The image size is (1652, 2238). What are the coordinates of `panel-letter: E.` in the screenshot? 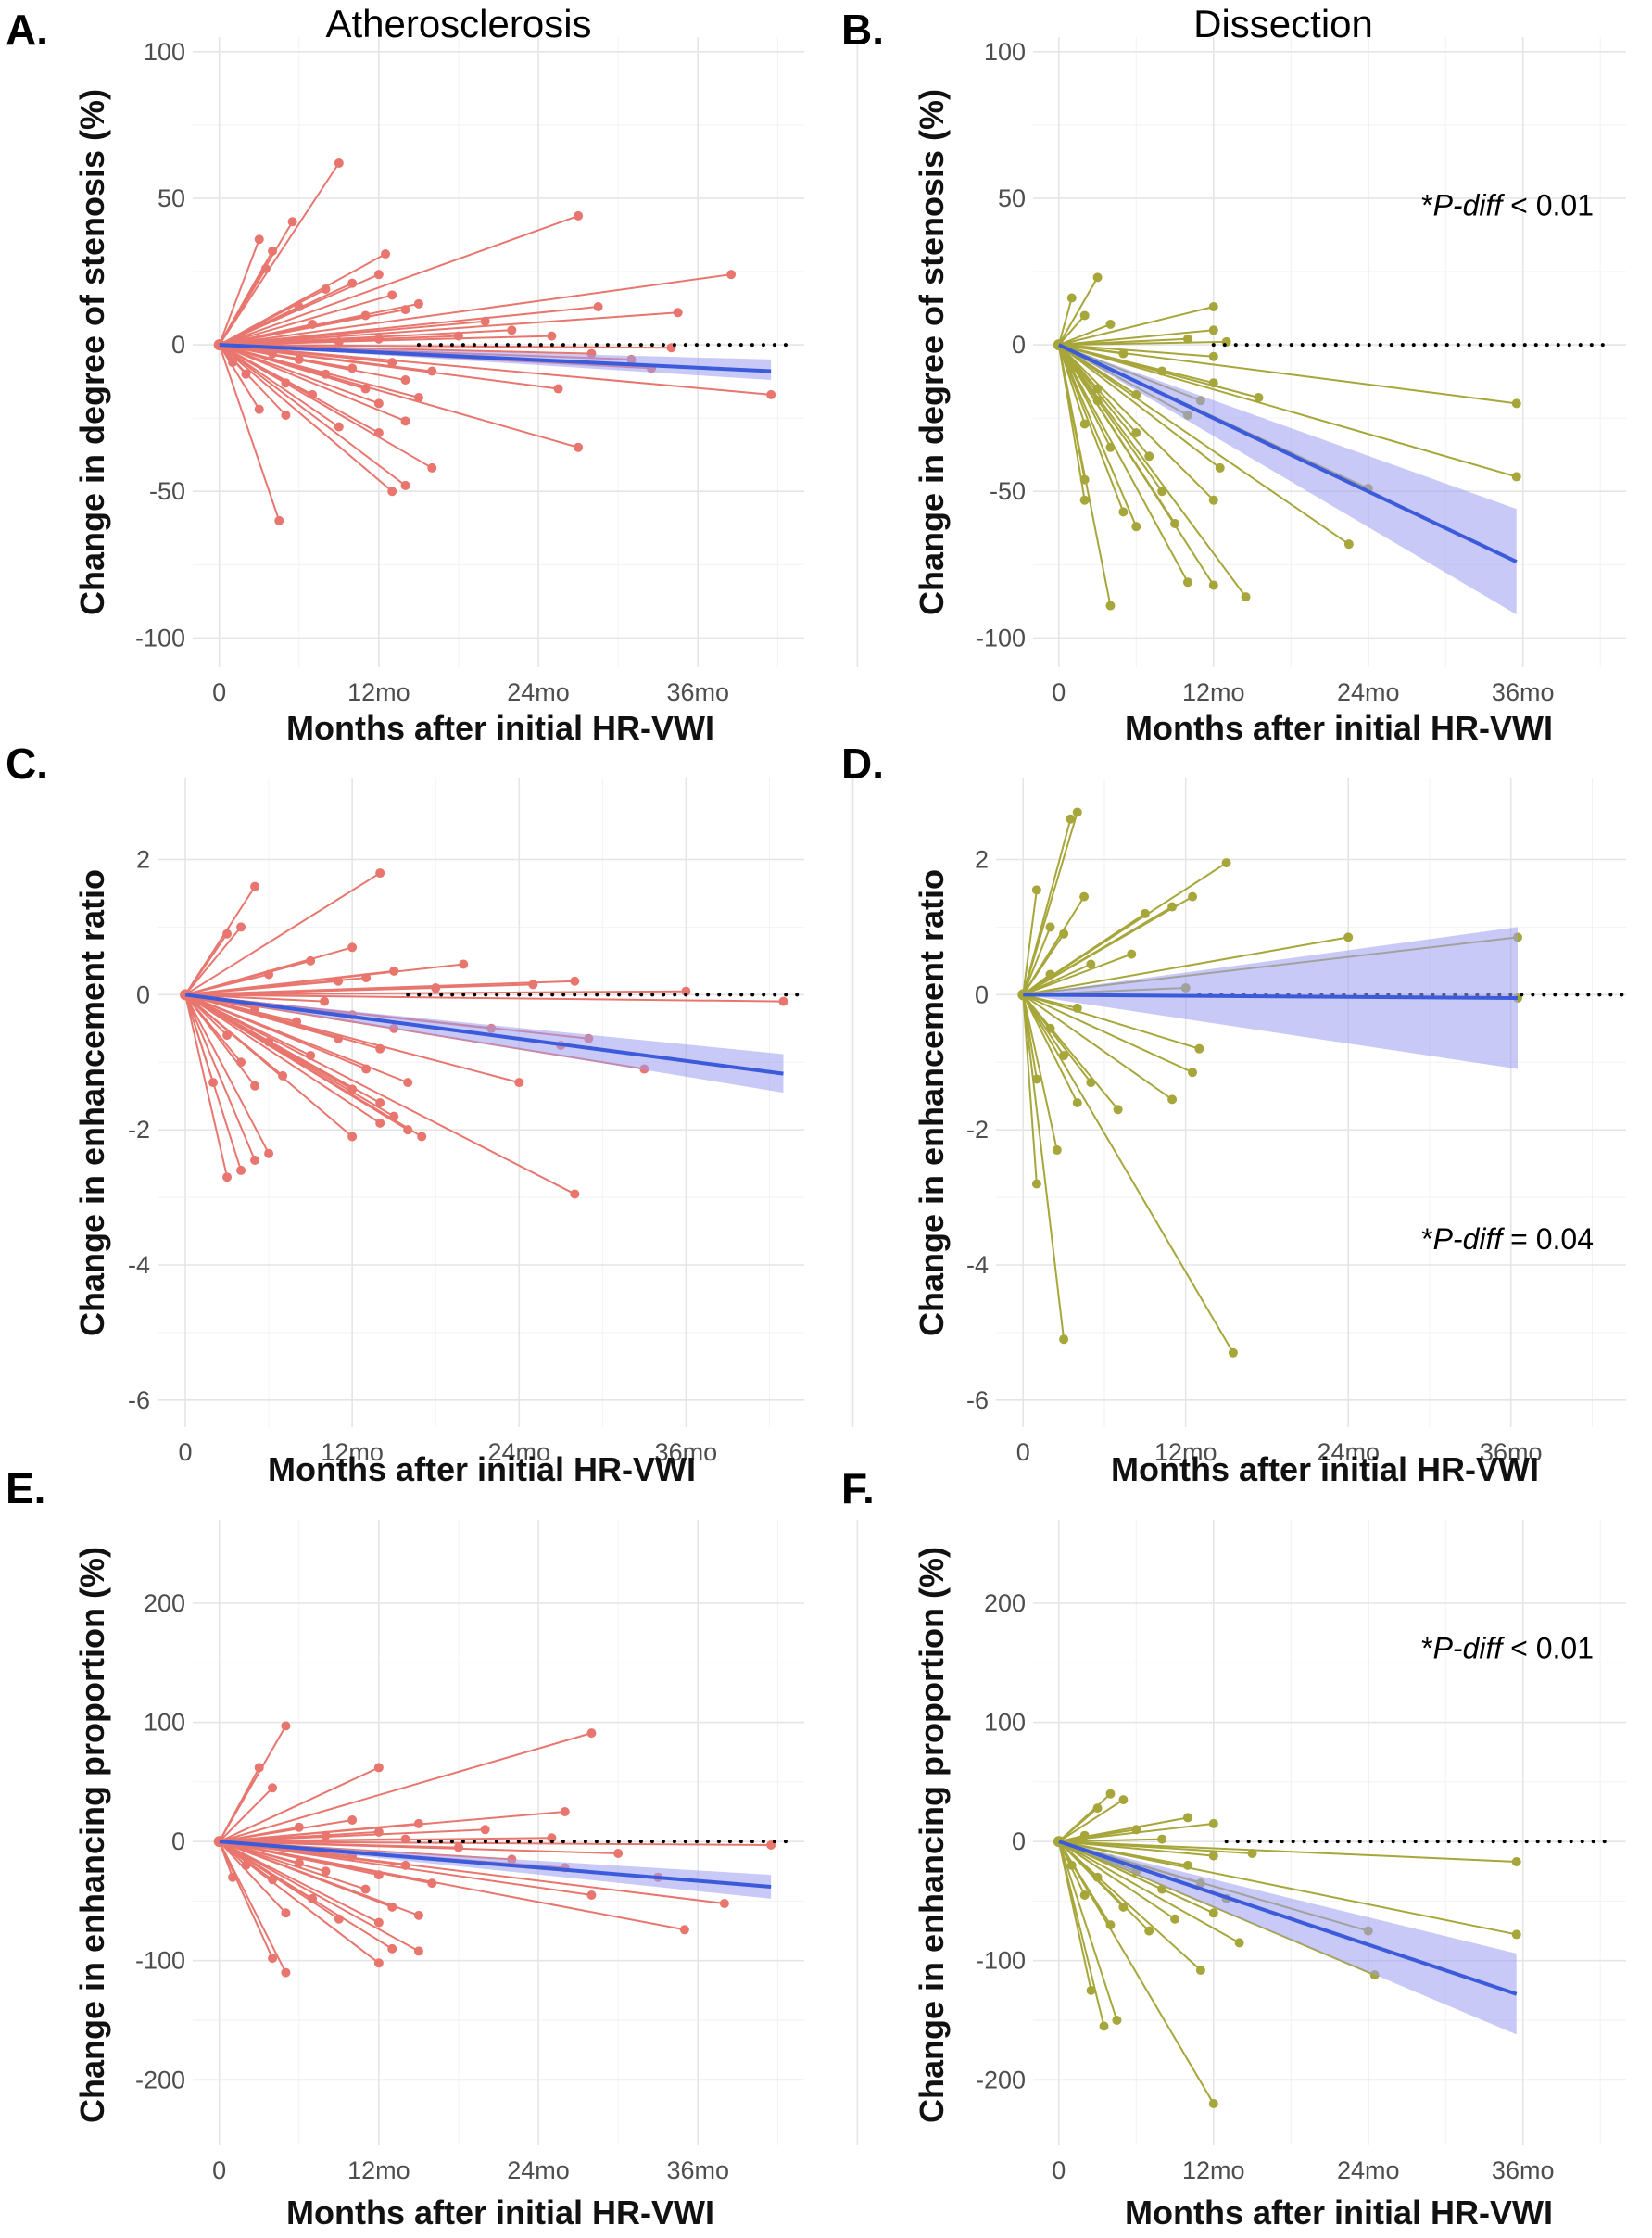 It's located at (26, 1488).